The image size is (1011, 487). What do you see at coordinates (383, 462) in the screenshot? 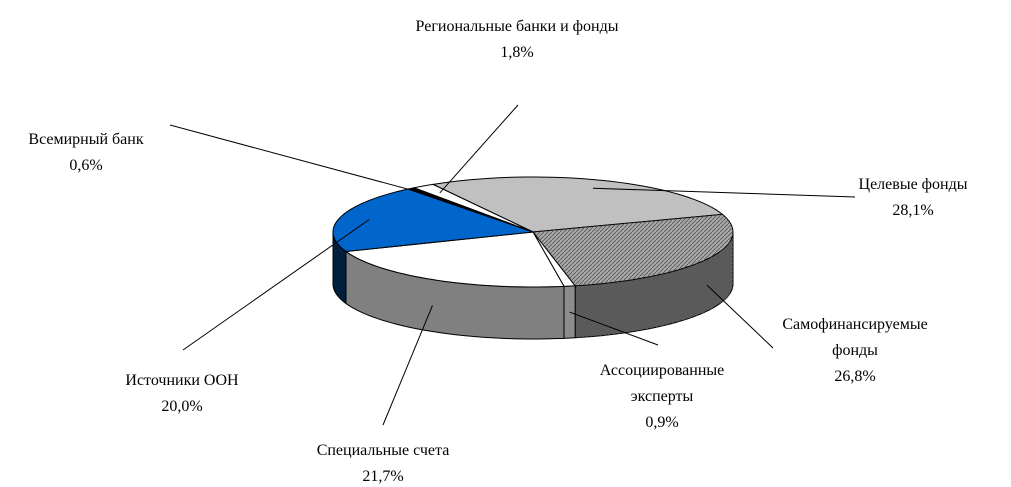
I see `slice-label: Специальные счета 21,7%` at bounding box center [383, 462].